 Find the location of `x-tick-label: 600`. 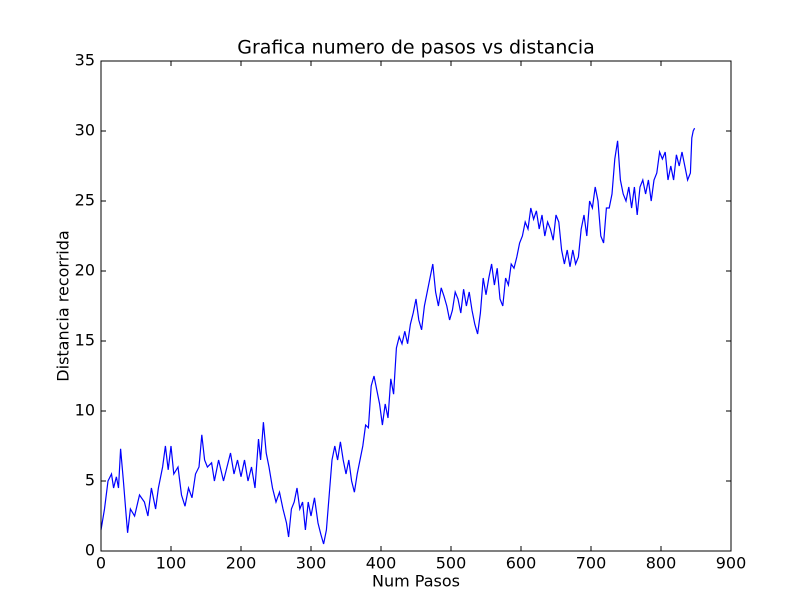

x-tick-label: 600 is located at coordinates (521, 563).